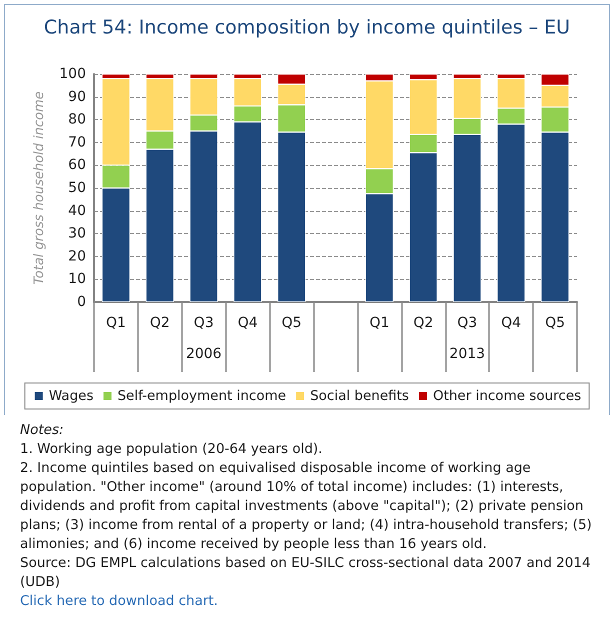 The height and width of the screenshot is (637, 616). What do you see at coordinates (81, 302) in the screenshot?
I see `y-tick-label: 0` at bounding box center [81, 302].